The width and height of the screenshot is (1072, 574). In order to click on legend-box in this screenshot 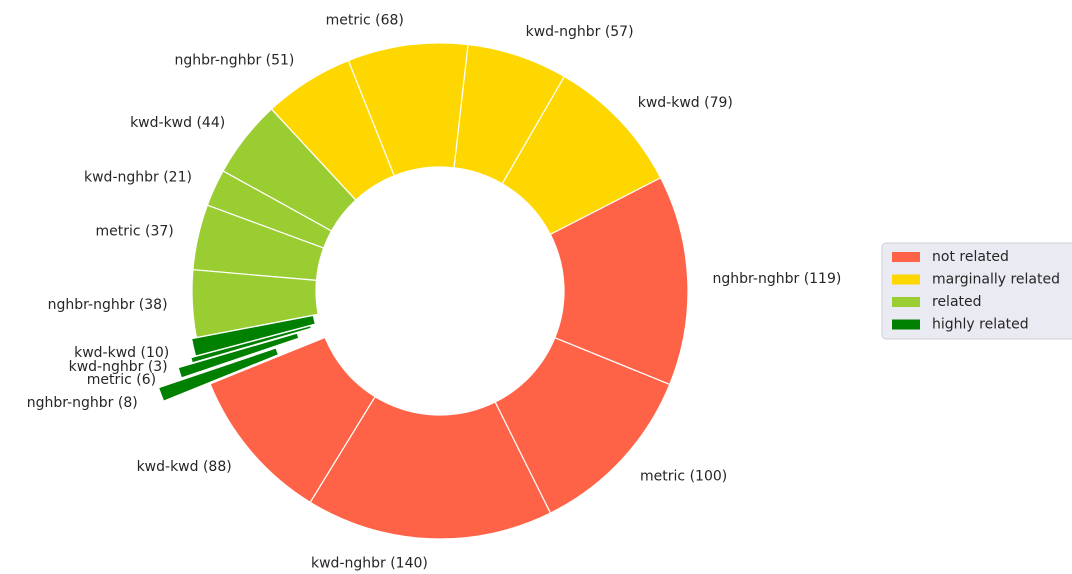, I will do `click(976, 291)`.